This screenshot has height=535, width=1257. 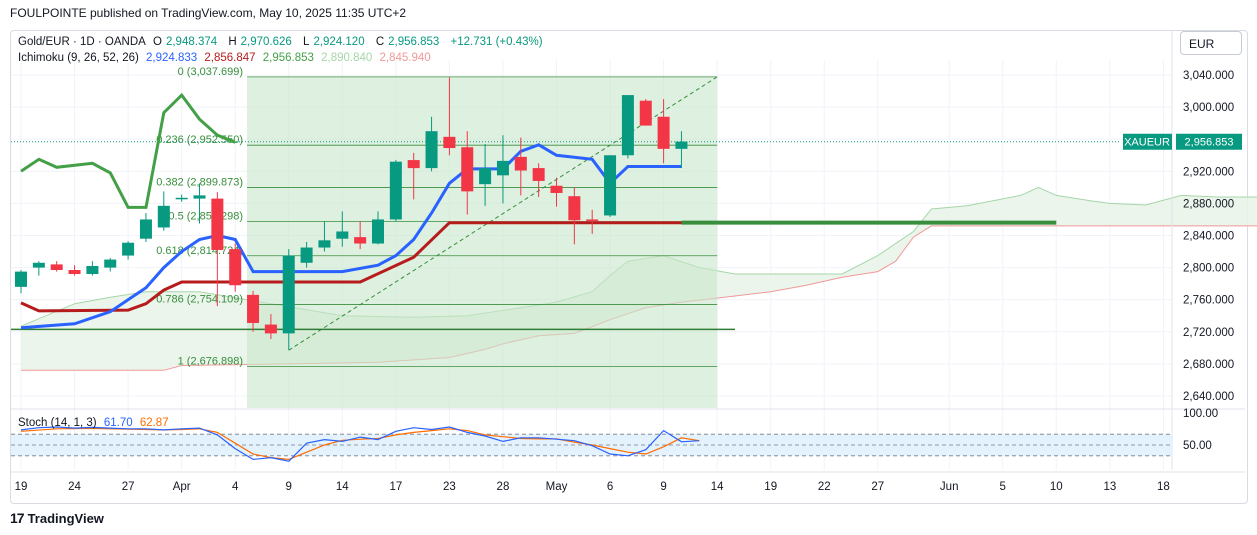 I want to click on brand-label: TradingView, so click(x=65, y=518).